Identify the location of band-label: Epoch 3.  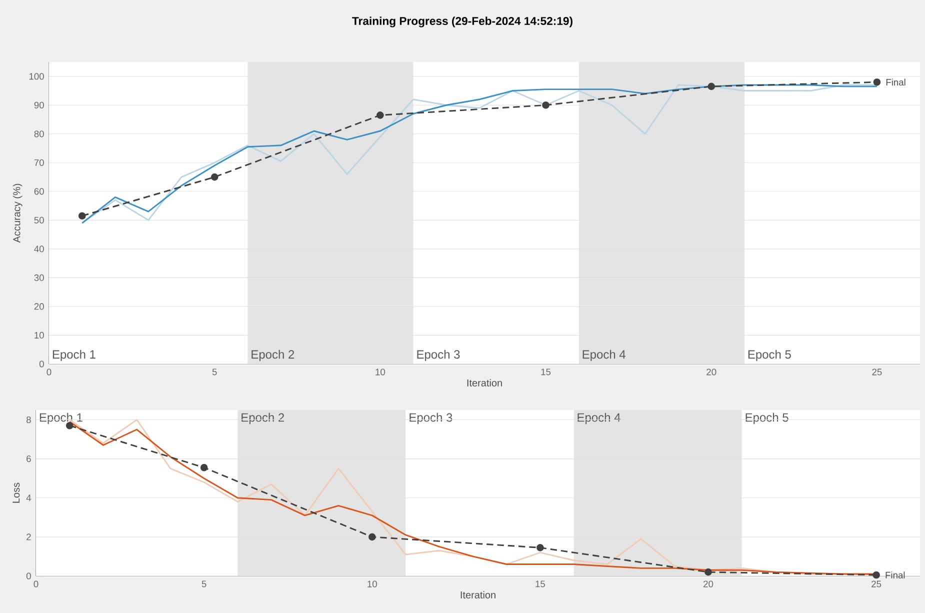
(438, 356).